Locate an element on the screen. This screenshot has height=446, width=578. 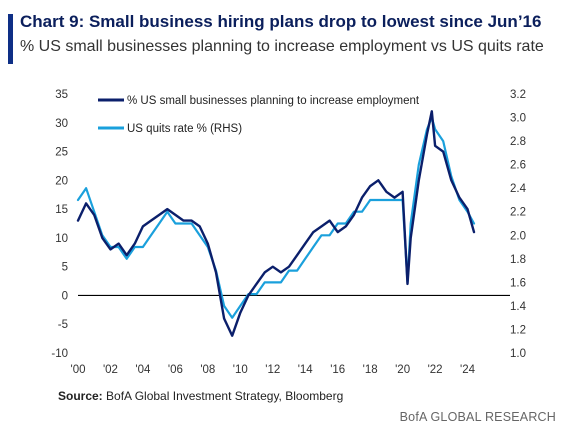
y-right-tick-label: 1.8 is located at coordinates (518, 260).